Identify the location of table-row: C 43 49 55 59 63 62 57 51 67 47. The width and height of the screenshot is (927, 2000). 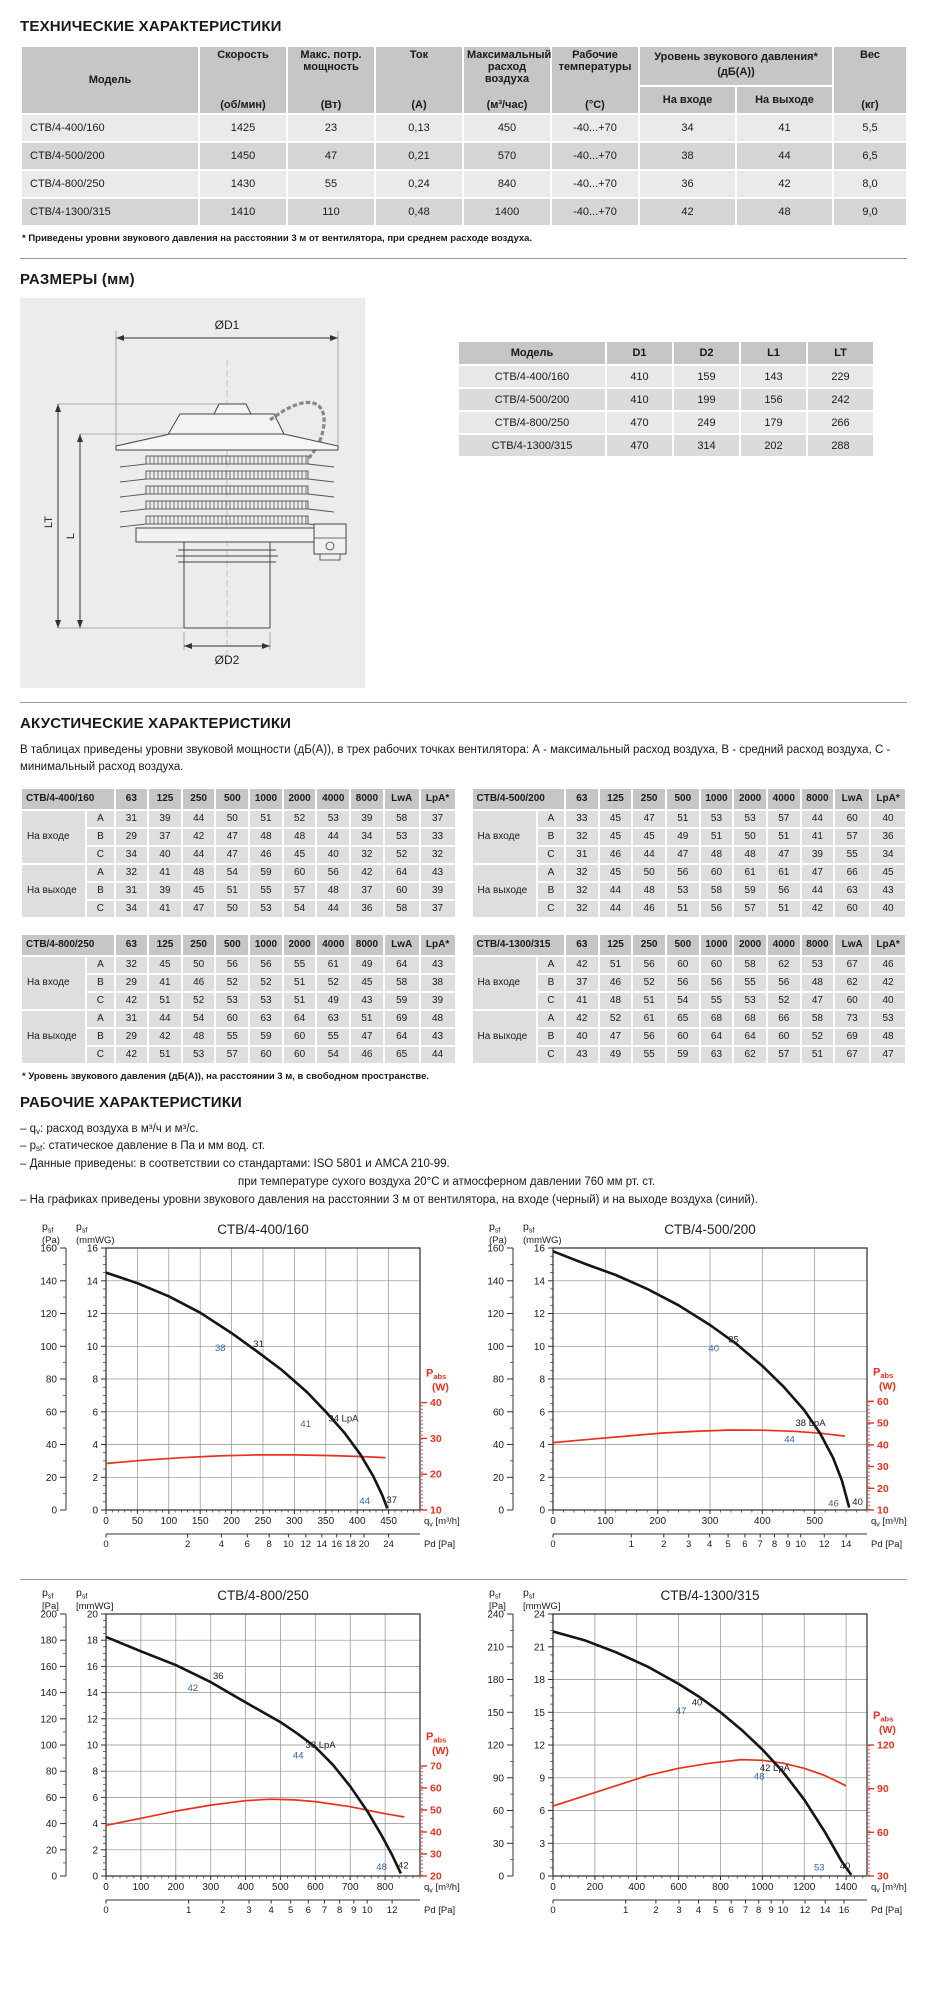
(689, 1054).